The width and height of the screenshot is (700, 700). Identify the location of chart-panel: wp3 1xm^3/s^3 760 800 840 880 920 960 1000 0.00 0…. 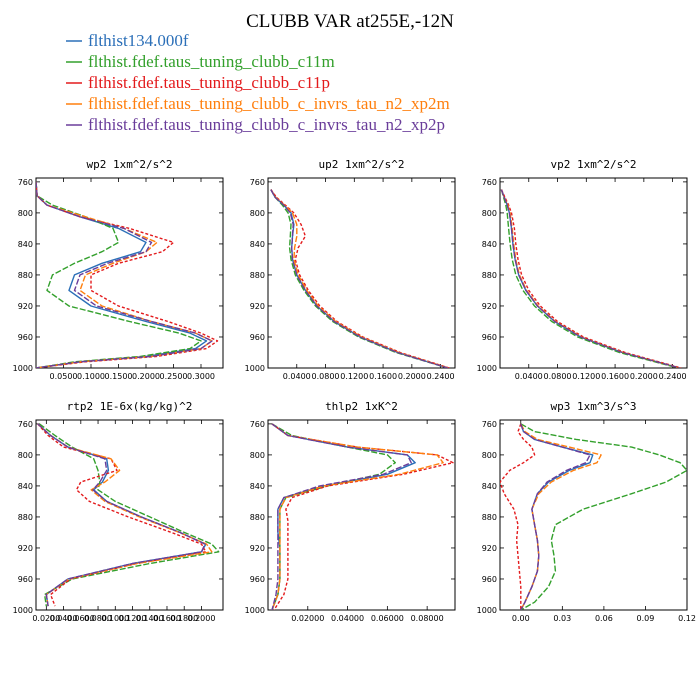
(586, 511).